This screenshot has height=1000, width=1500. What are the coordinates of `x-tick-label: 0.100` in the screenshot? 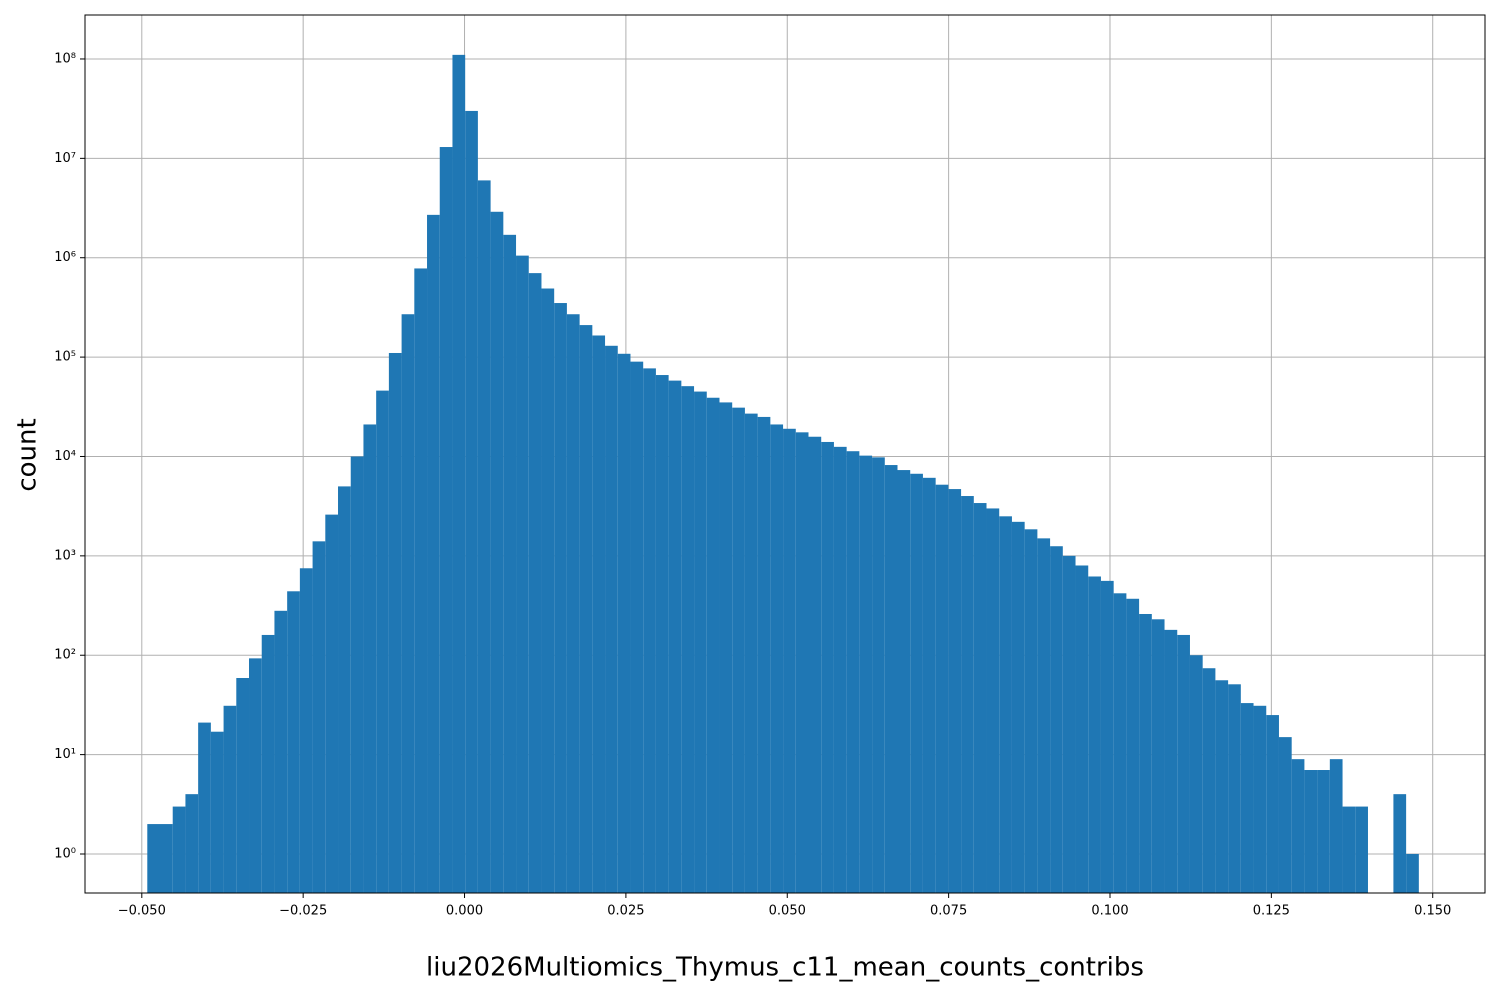 It's located at (1109, 911).